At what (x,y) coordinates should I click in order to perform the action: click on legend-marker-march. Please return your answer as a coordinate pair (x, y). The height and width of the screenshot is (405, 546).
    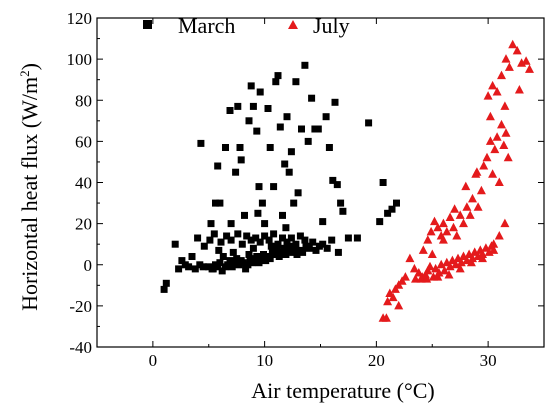
    Looking at the image, I should click on (147, 24).